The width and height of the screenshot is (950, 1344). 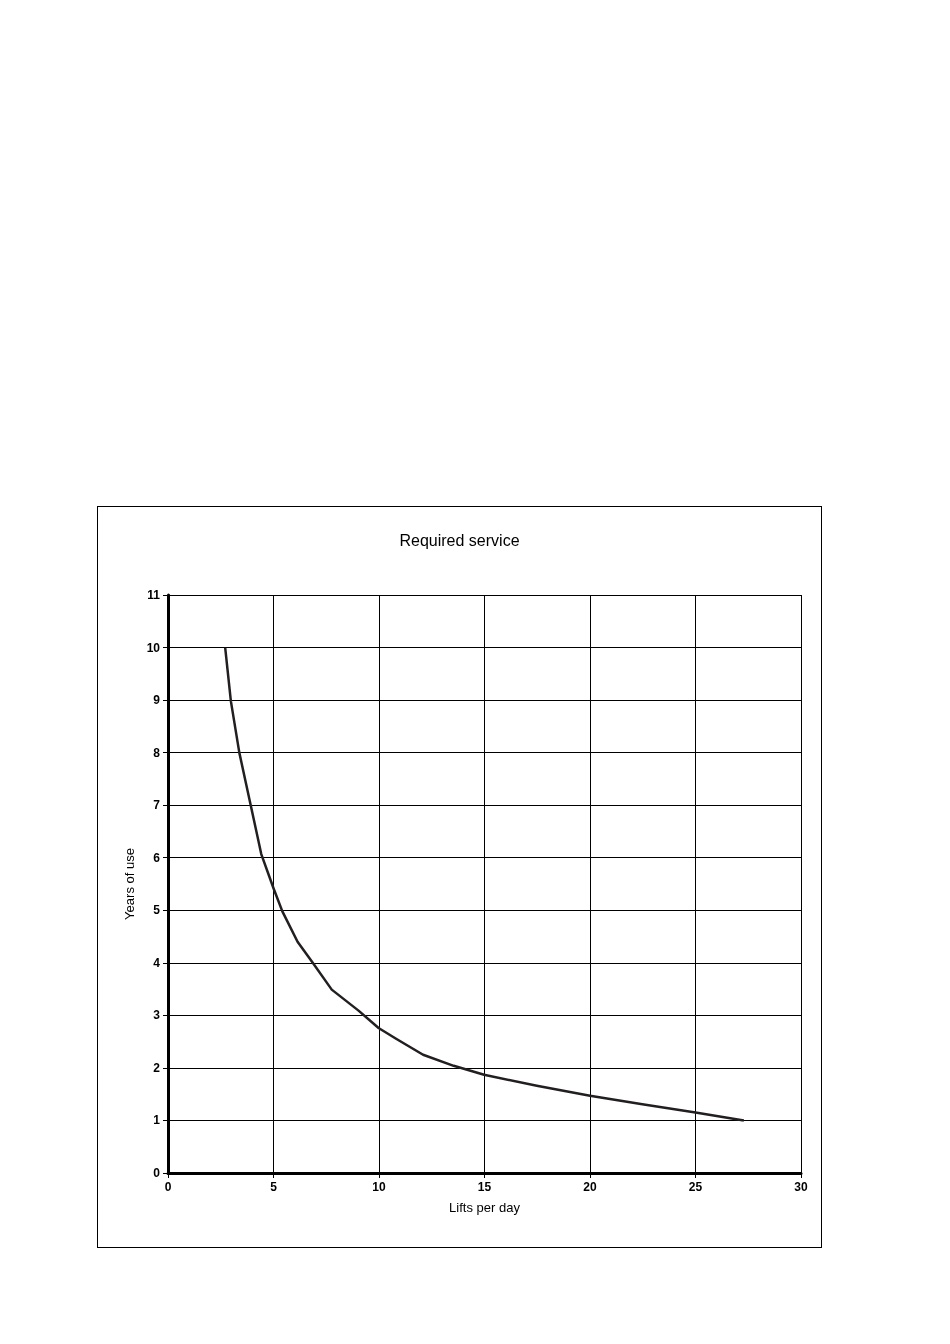 What do you see at coordinates (590, 1187) in the screenshot?
I see `x-tick-label: 20` at bounding box center [590, 1187].